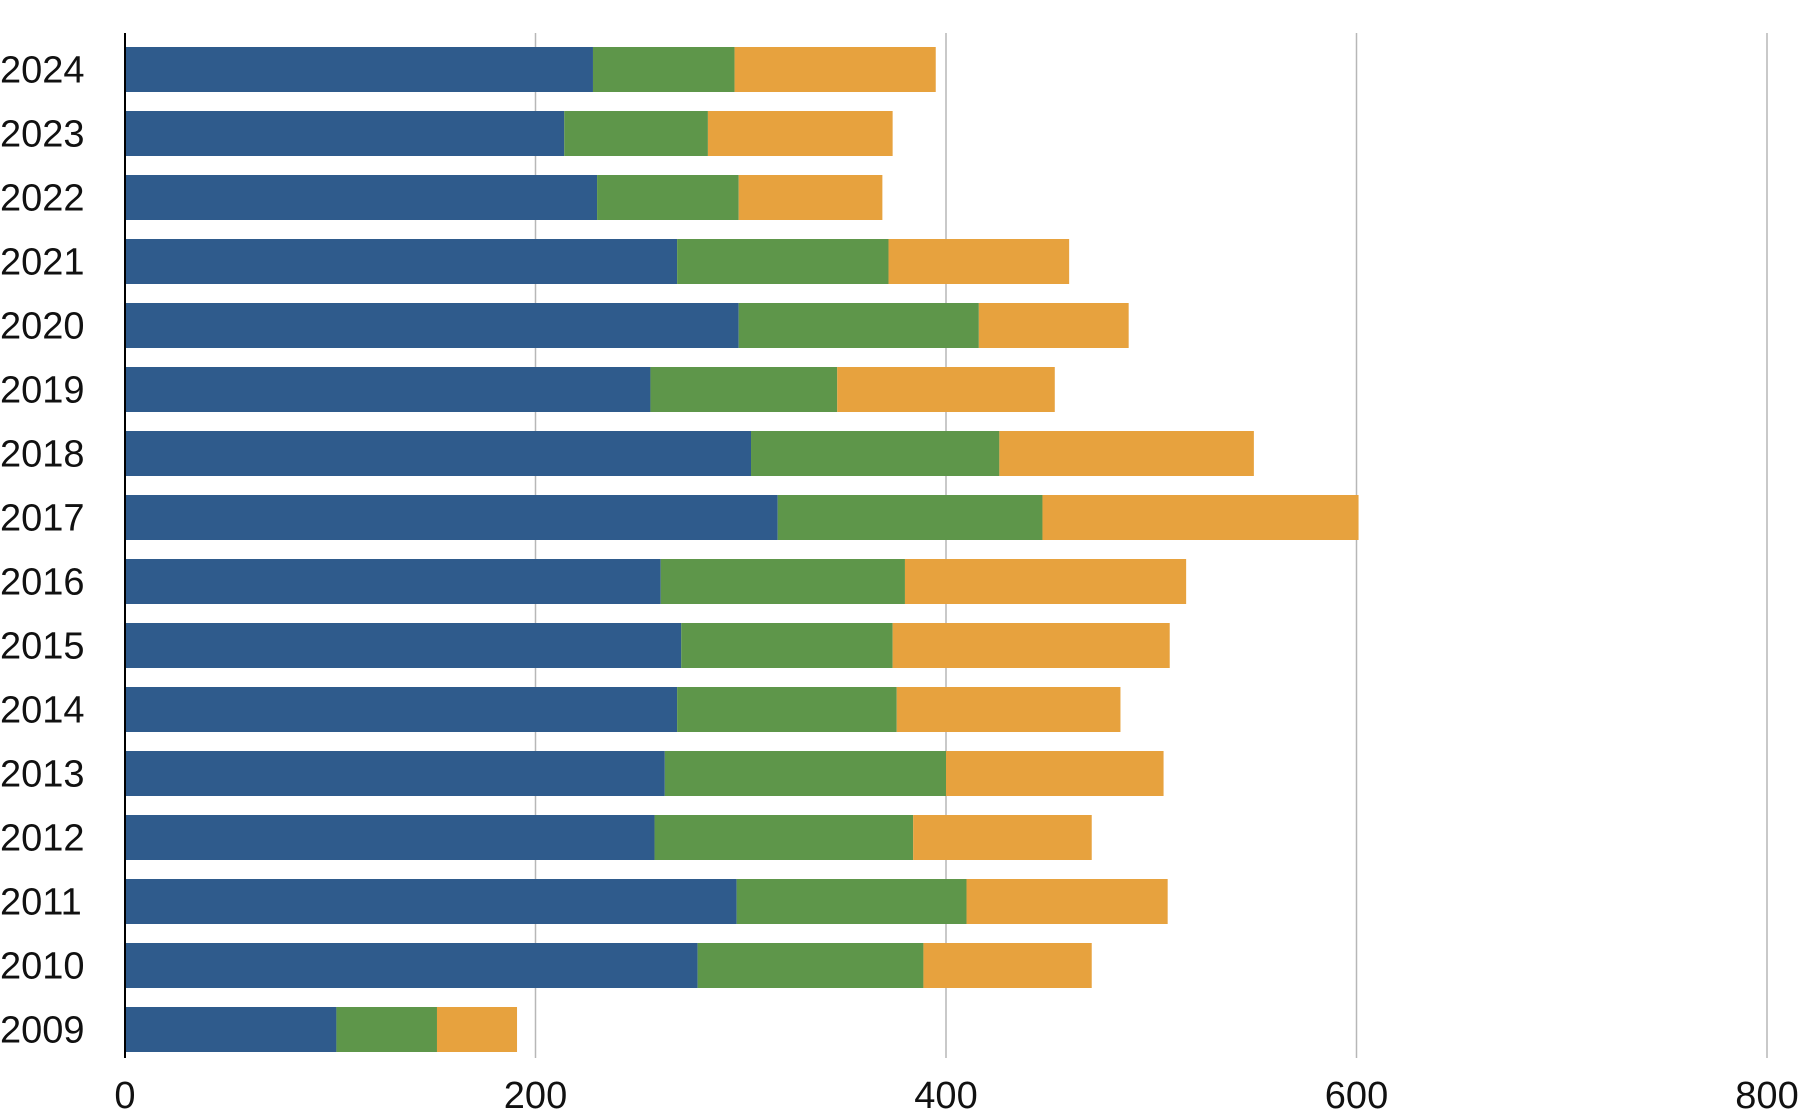  I want to click on x-tick-labels: 0 200 400 600 800, so click(956, 1092).